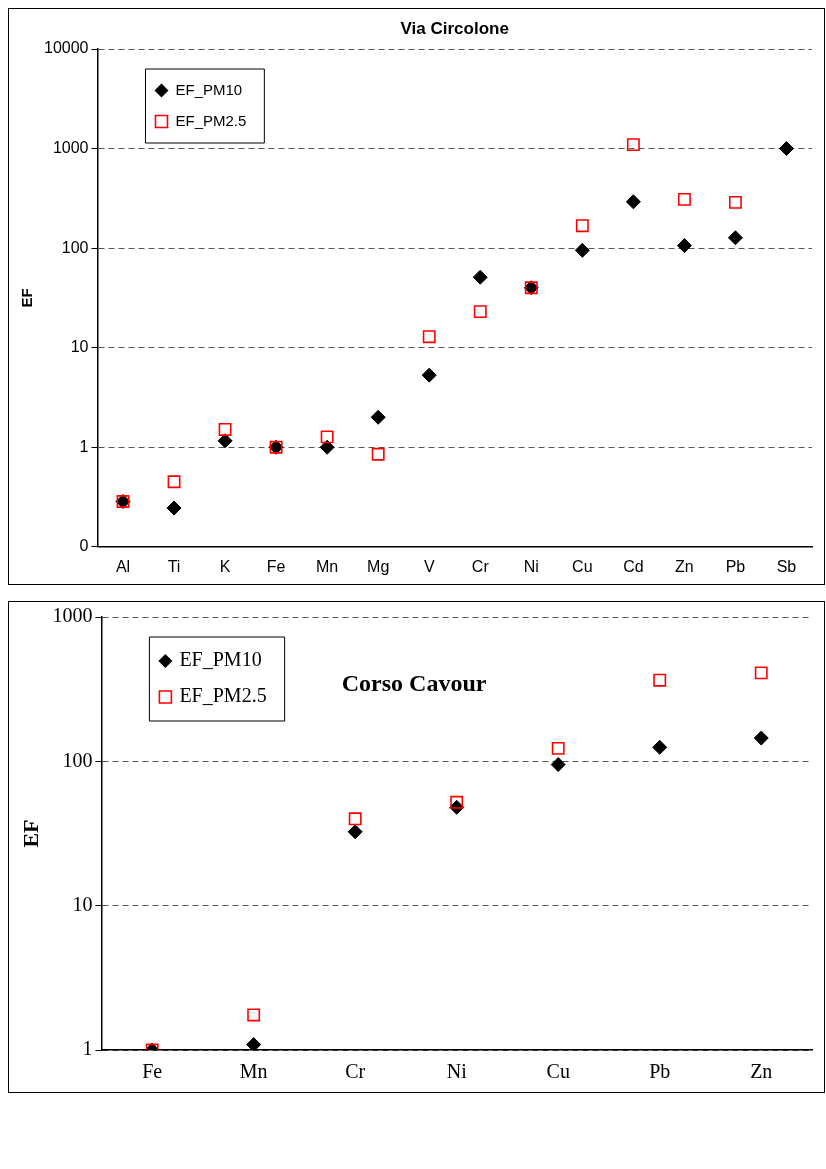 Image resolution: width=826 pixels, height=1169 pixels. I want to click on x-tick-label: V, so click(429, 566).